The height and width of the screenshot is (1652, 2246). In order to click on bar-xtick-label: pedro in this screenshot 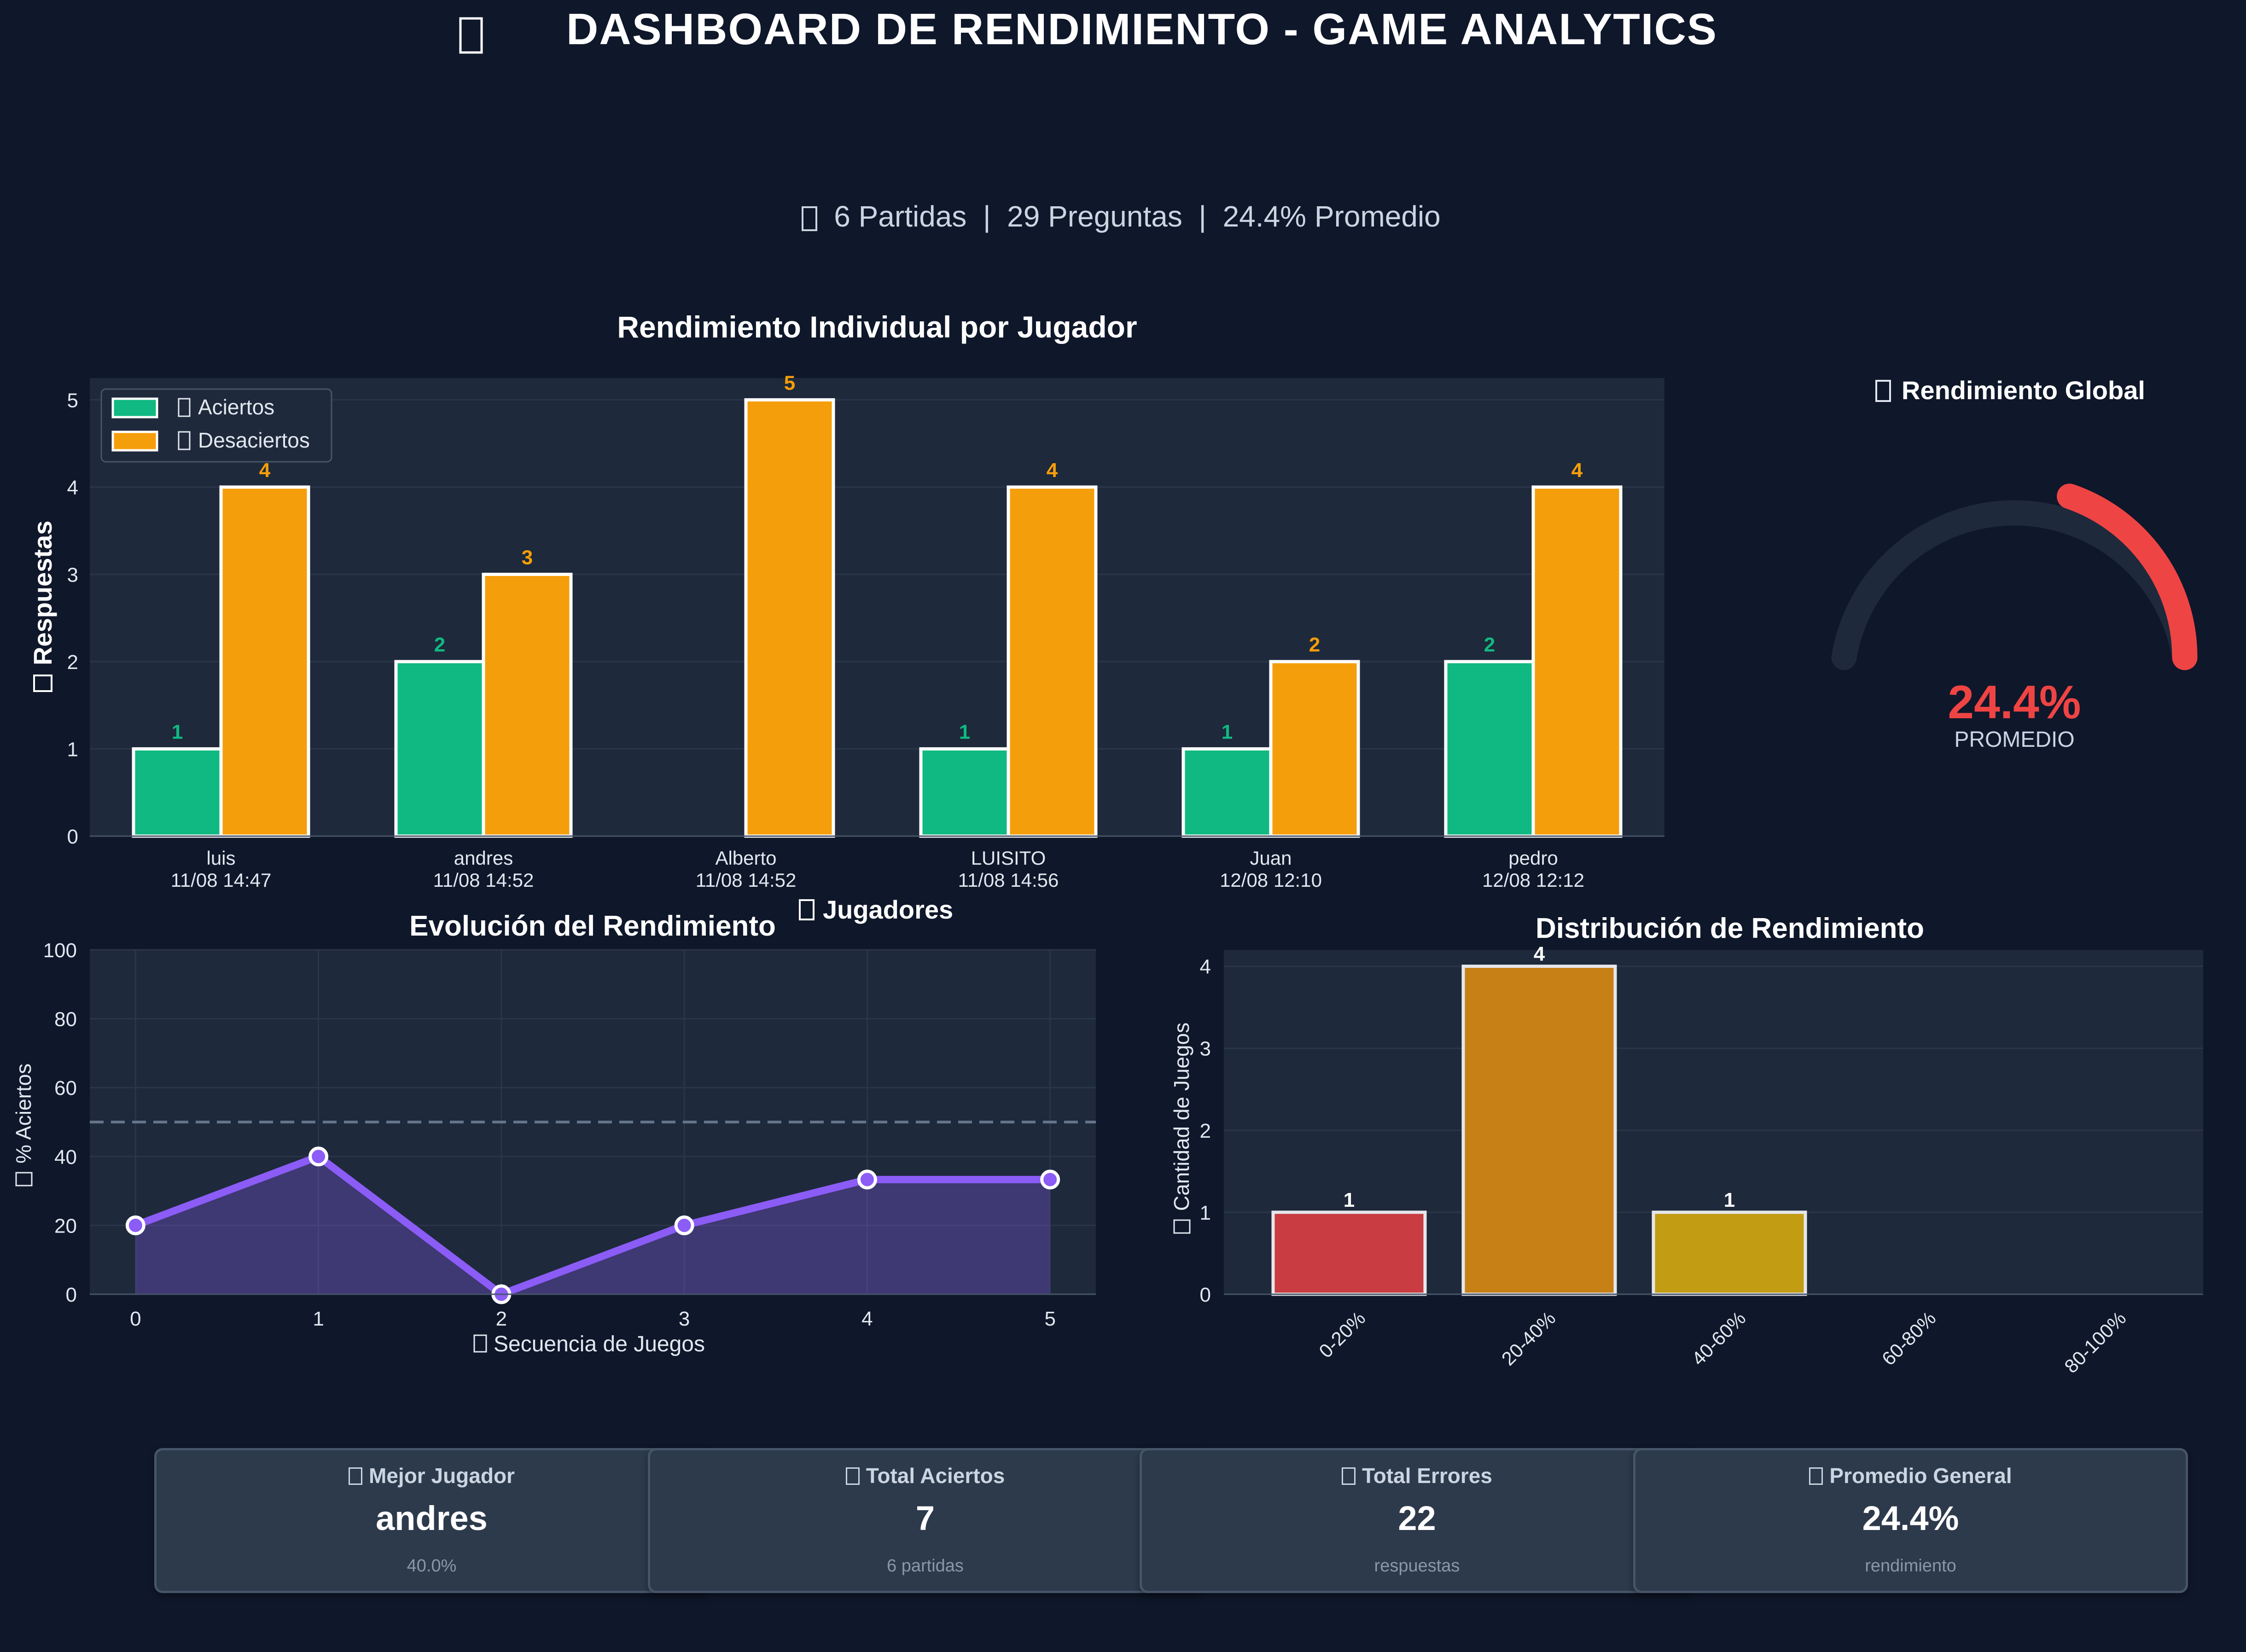, I will do `click(1533, 858)`.